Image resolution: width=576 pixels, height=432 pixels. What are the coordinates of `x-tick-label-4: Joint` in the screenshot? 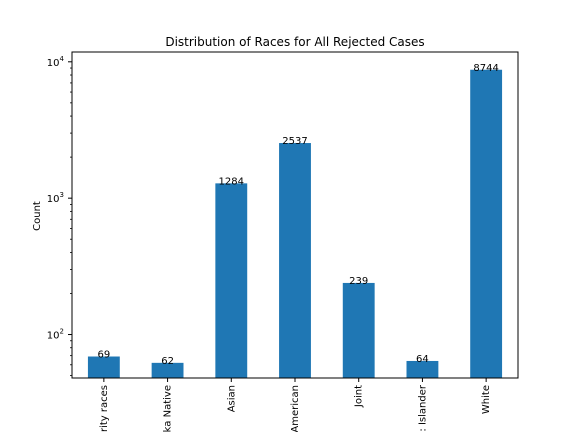 It's located at (359, 396).